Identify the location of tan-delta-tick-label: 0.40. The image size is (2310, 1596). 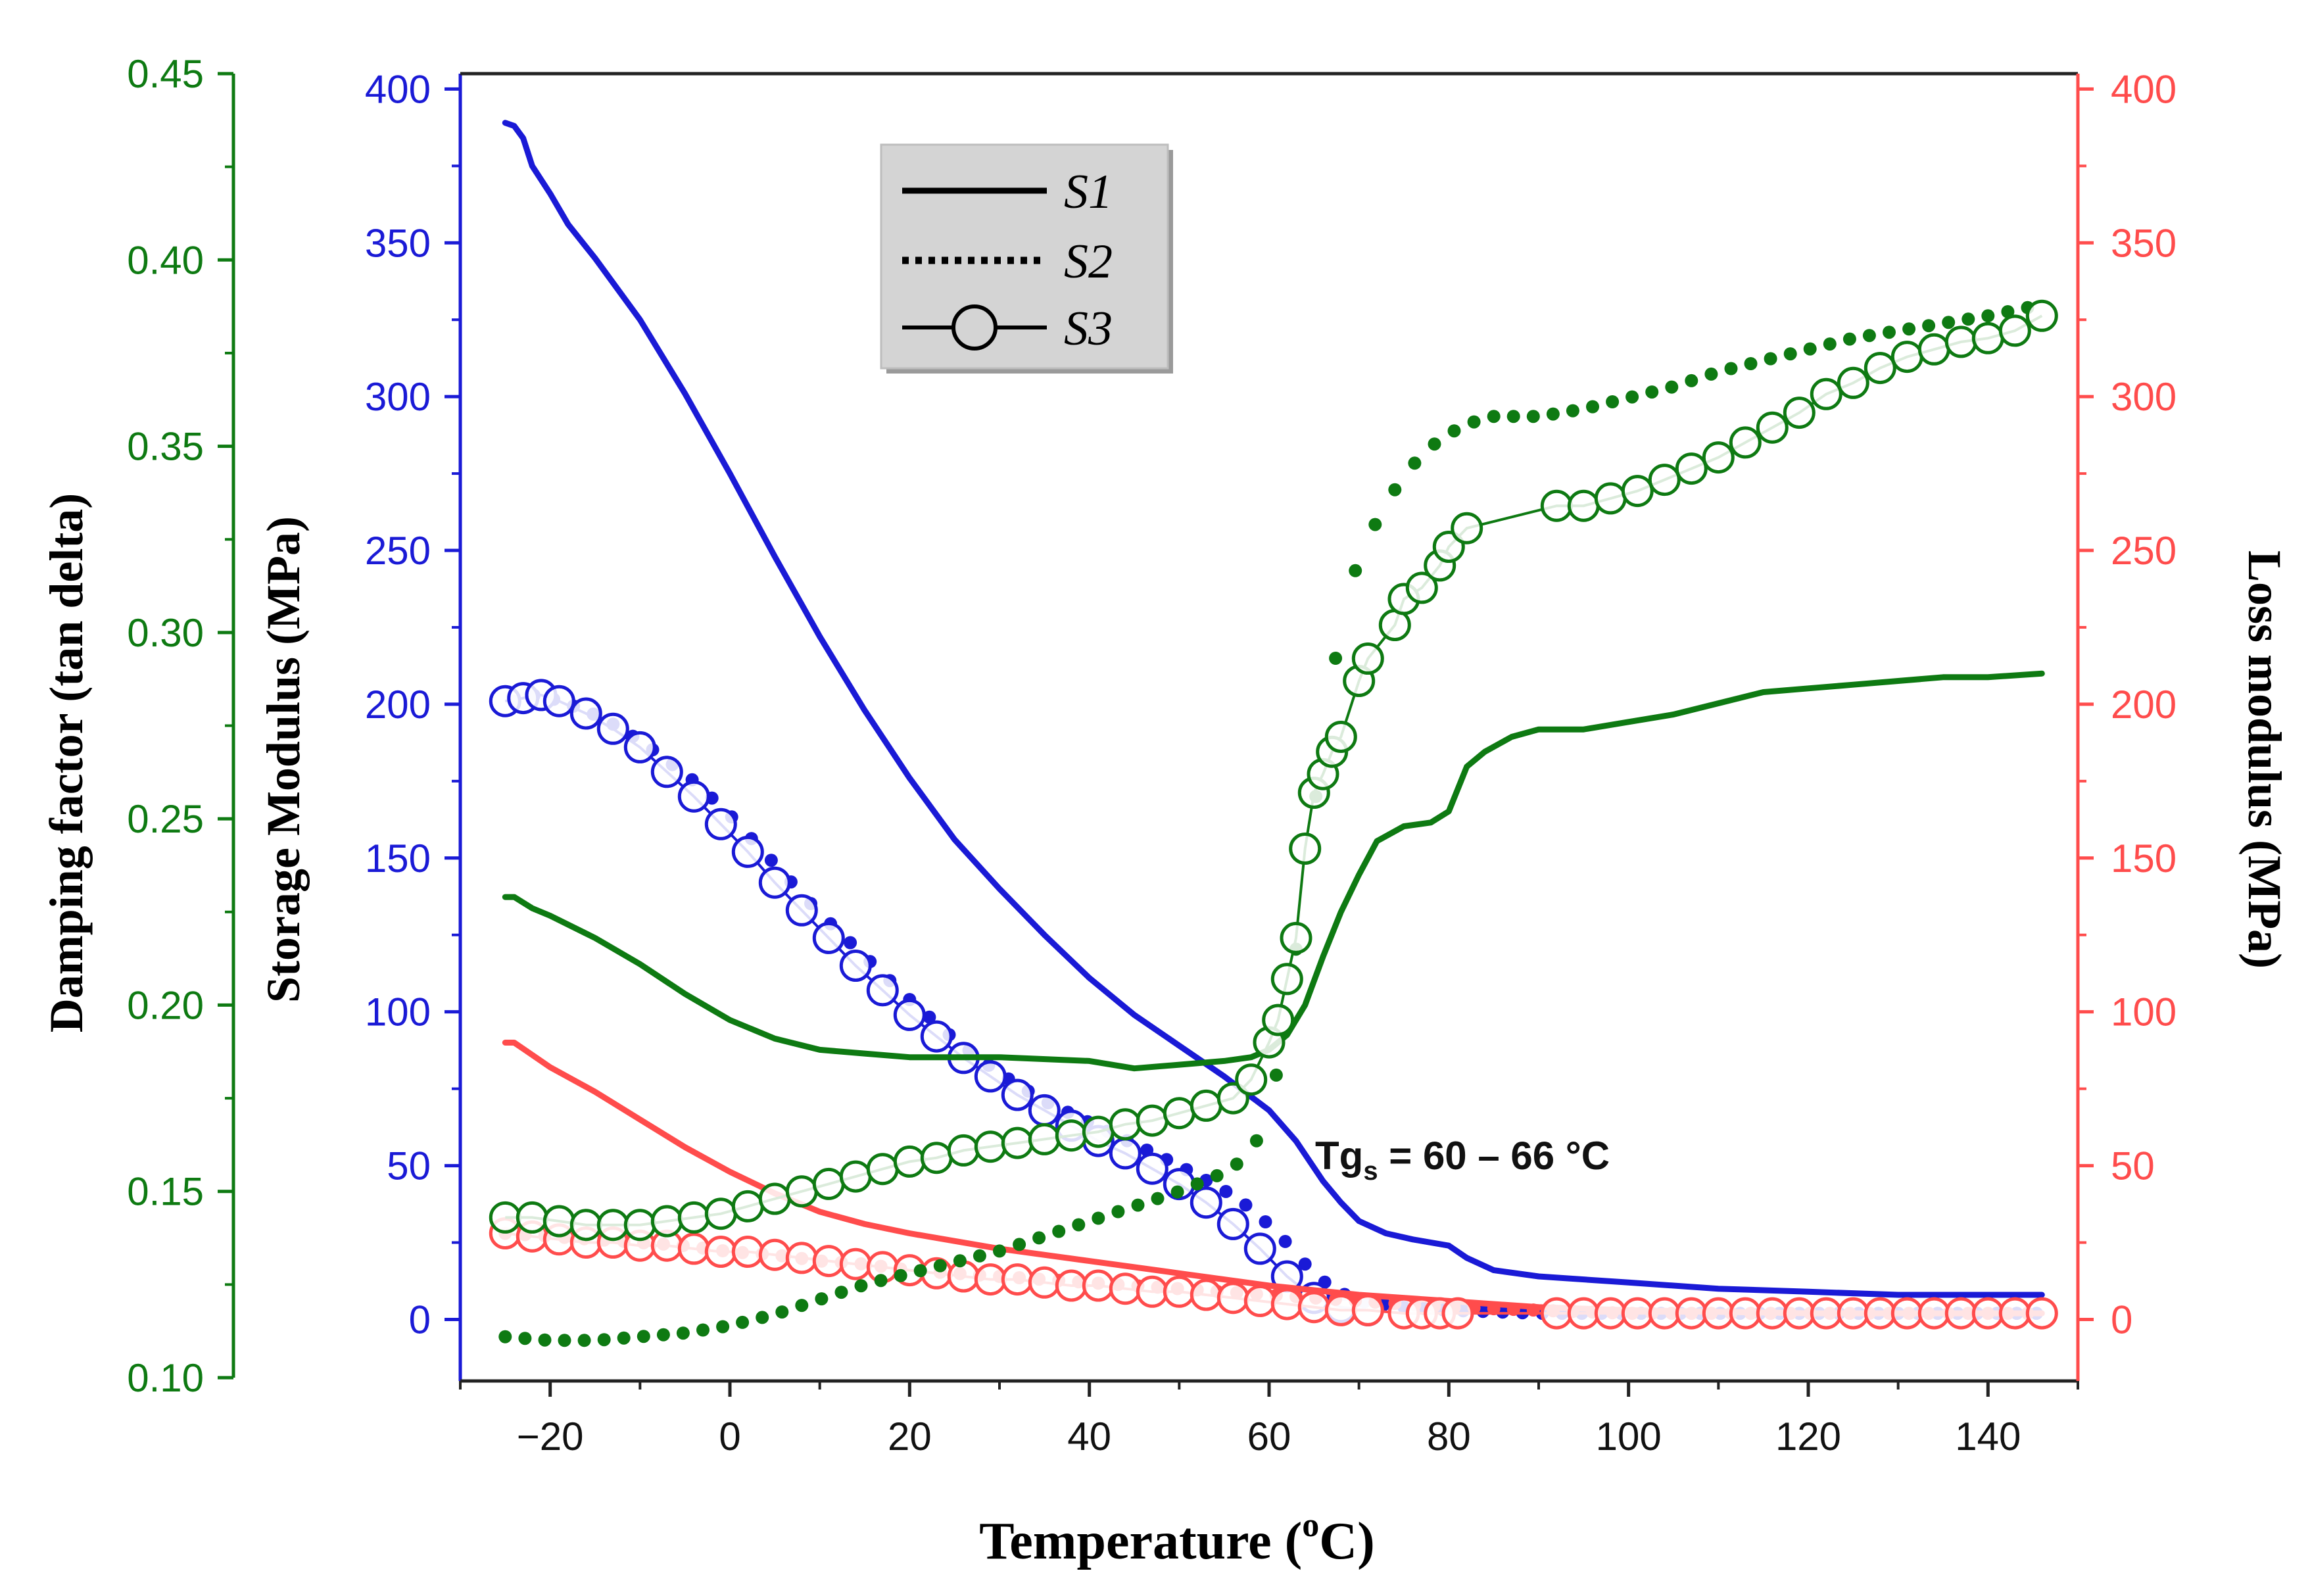
(165, 260).